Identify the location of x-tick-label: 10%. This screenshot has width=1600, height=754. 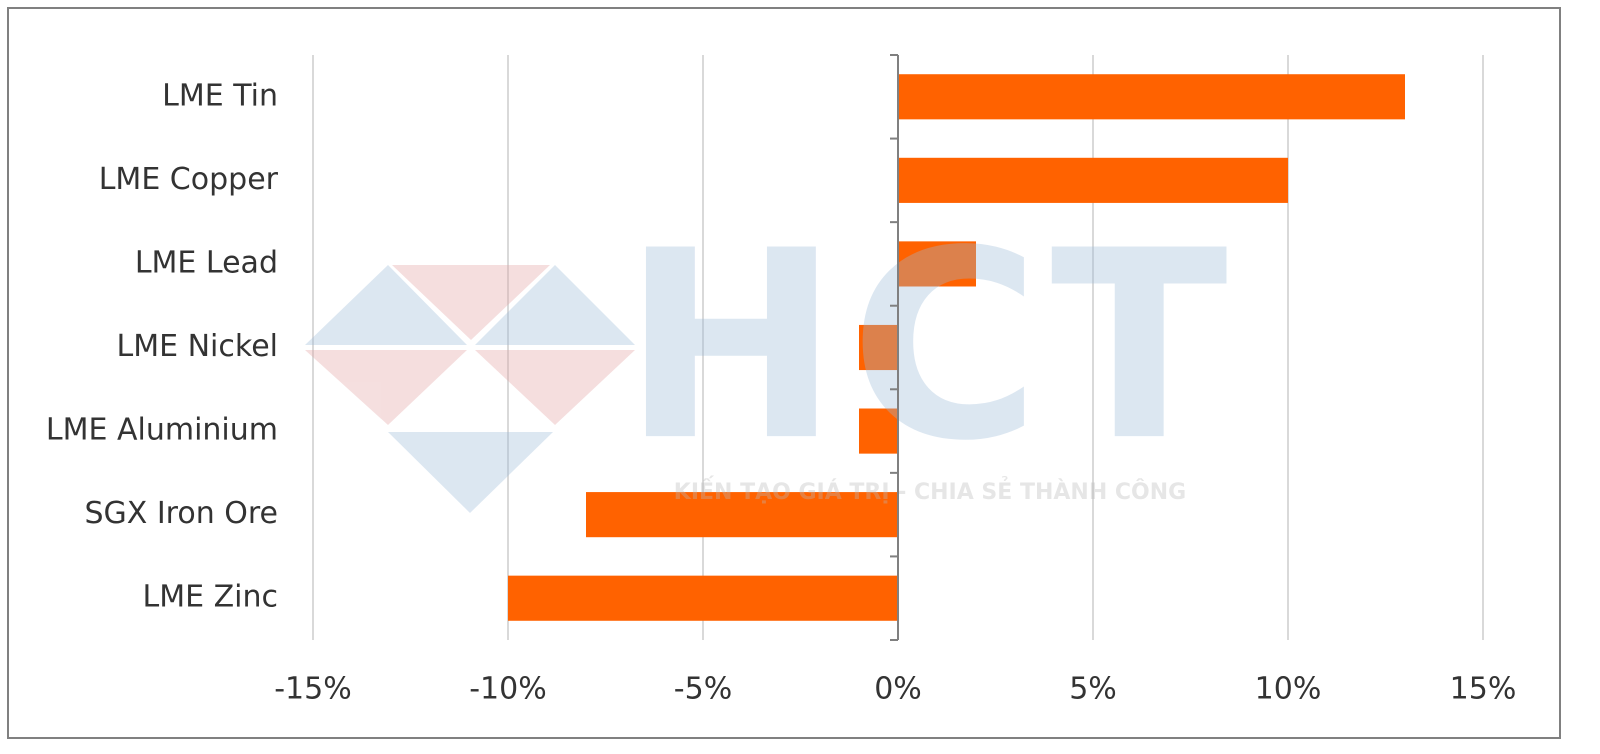
(1288, 689).